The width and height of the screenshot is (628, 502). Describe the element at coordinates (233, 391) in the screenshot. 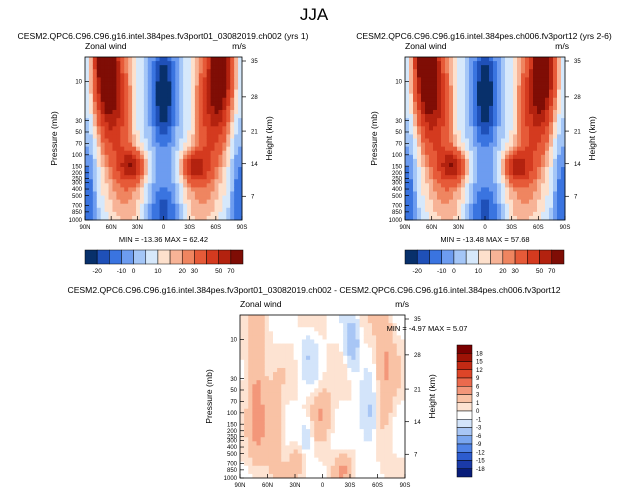

I see `y-tick-label: 50` at that location.